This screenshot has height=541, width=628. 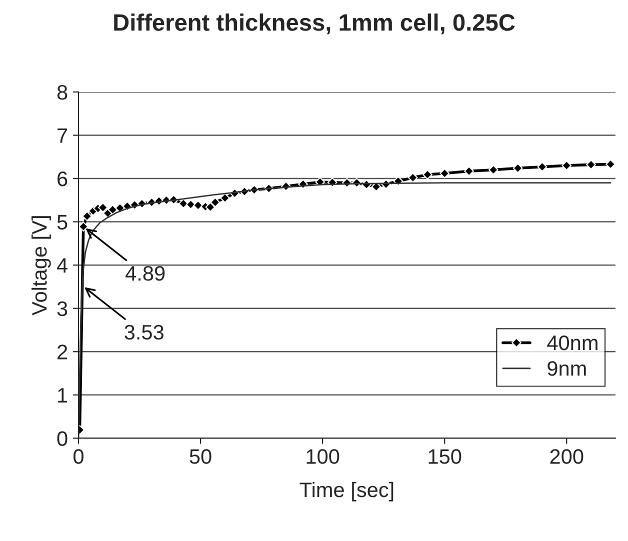 What do you see at coordinates (62, 265) in the screenshot?
I see `y-tick-label: 4` at bounding box center [62, 265].